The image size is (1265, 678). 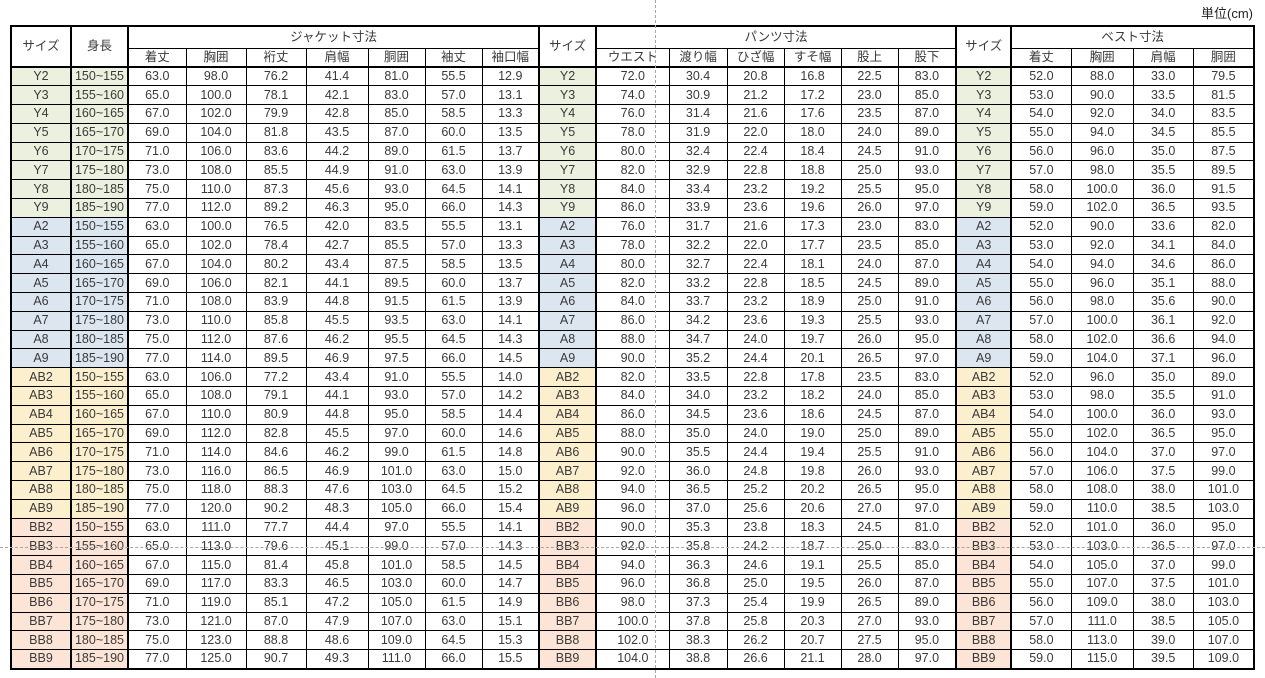 What do you see at coordinates (276, 57) in the screenshot?
I see `col-header-jacket-yukitake: 裄丈` at bounding box center [276, 57].